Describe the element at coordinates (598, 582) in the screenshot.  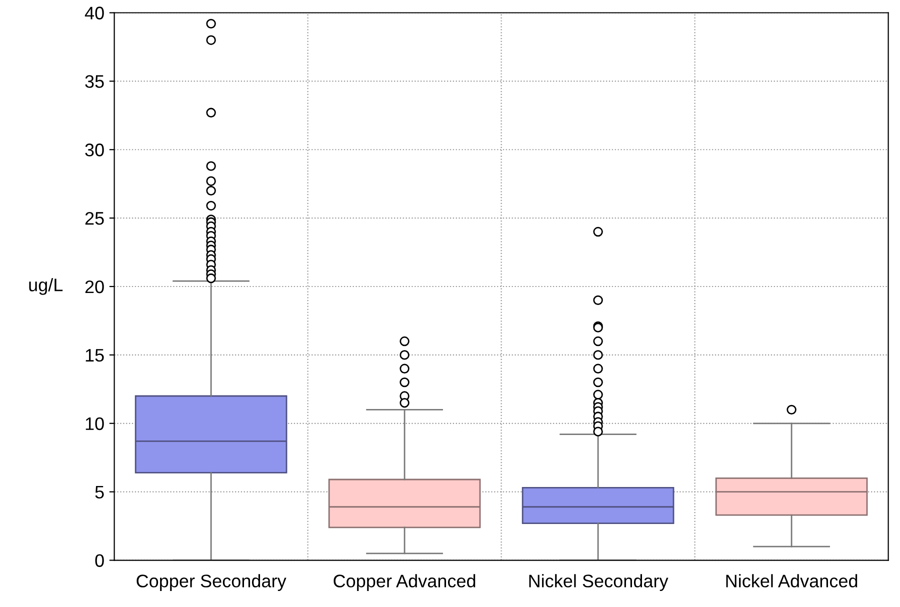
I see `x-tick-label: Nickel Secondary` at that location.